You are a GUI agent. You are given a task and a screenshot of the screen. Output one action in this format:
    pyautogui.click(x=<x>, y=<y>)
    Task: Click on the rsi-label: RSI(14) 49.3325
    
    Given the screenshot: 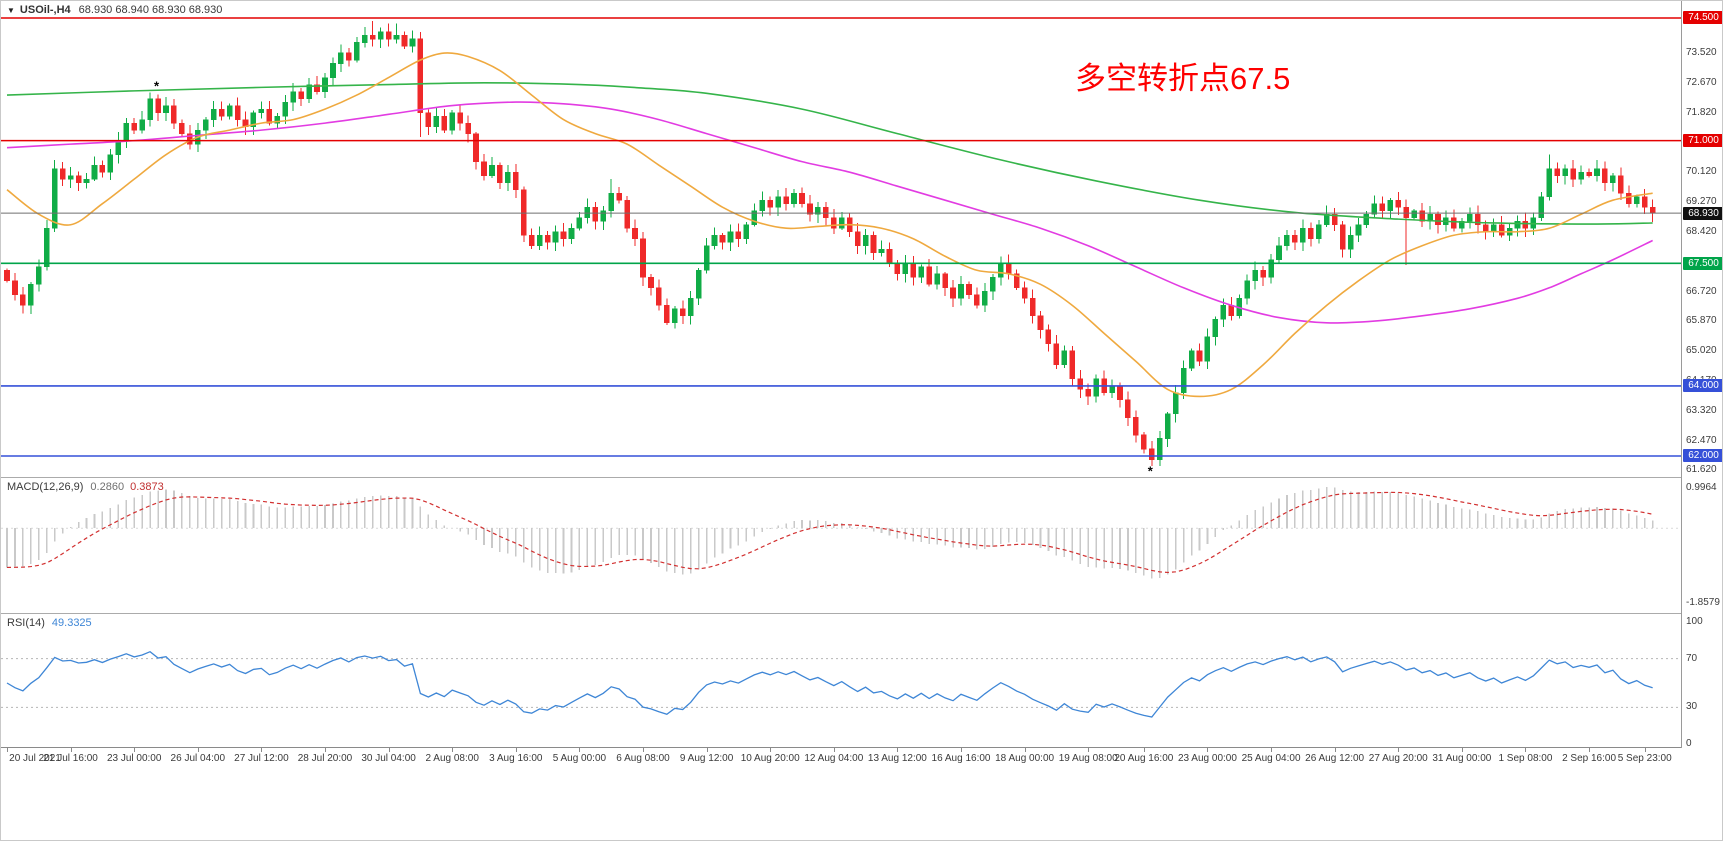 What is the action you would take?
    pyautogui.click(x=49, y=623)
    